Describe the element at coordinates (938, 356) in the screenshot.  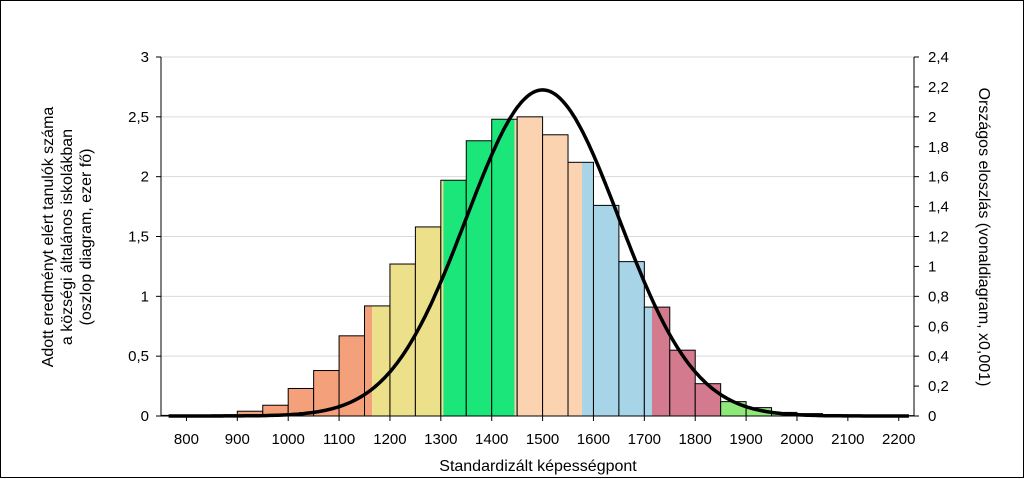
I see `y2-tick-label: 0,4` at that location.